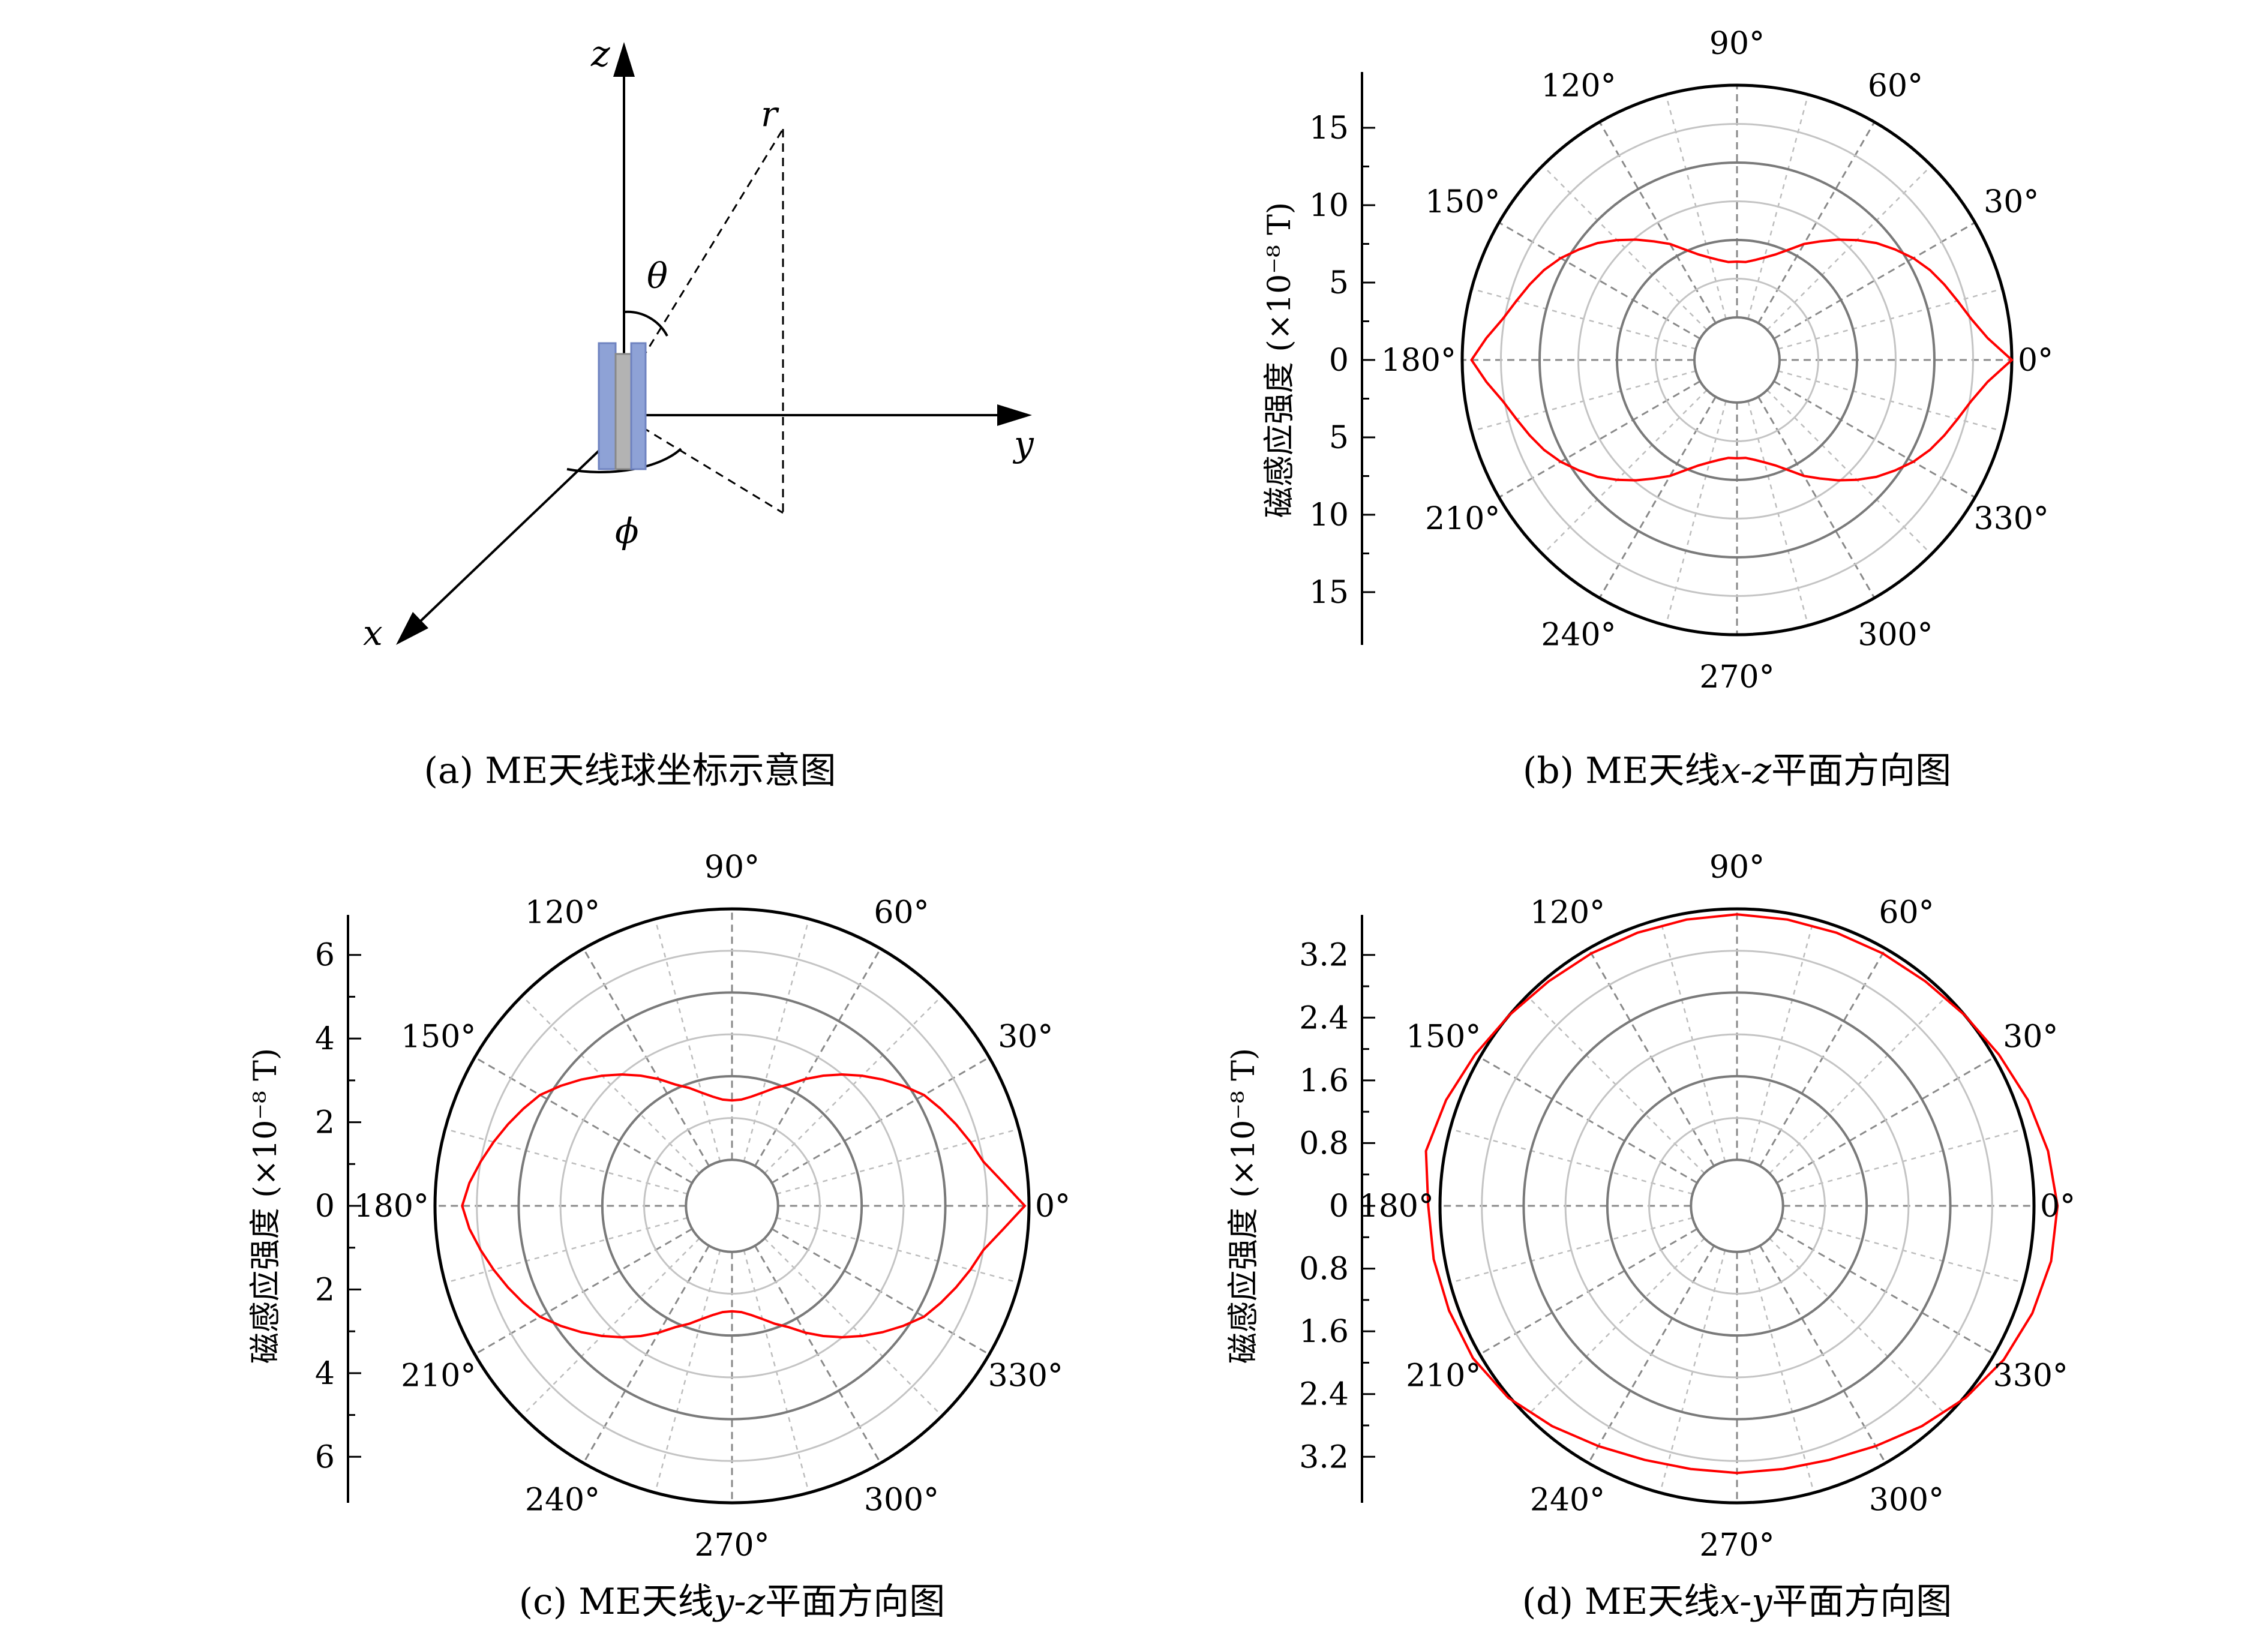  What do you see at coordinates (712, 243) in the screenshot?
I see `dashed-r-line` at bounding box center [712, 243].